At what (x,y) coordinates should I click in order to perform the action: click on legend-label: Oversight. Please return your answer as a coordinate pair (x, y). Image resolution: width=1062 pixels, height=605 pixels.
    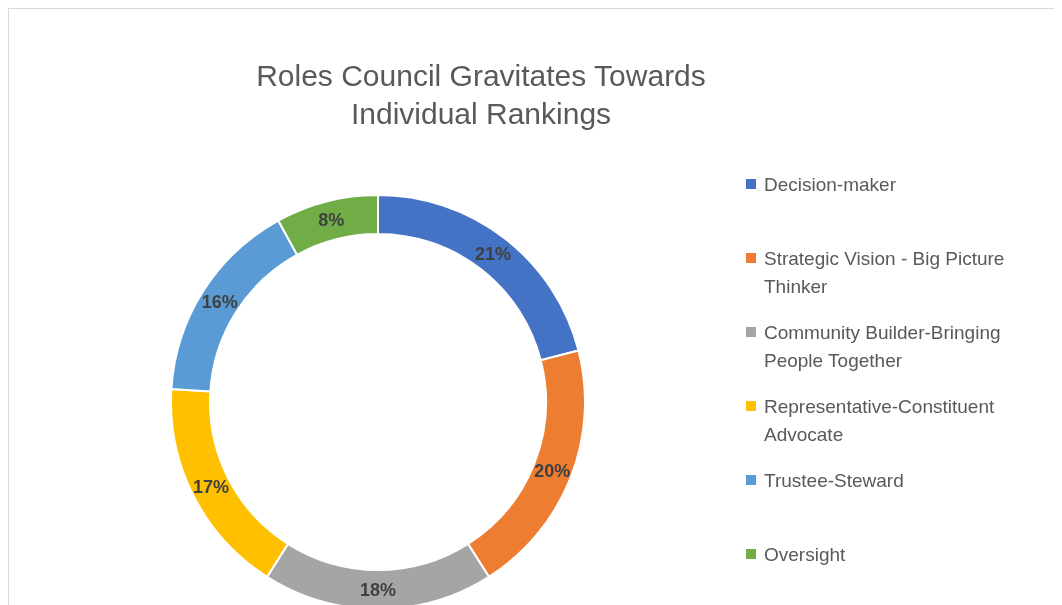
    Looking at the image, I should click on (805, 555).